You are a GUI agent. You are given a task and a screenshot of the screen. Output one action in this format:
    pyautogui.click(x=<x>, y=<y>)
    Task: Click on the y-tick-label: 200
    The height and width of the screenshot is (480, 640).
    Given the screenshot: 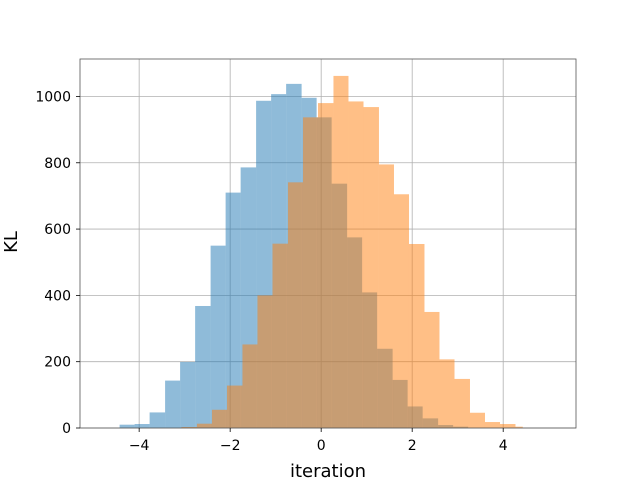 What is the action you would take?
    pyautogui.click(x=57, y=363)
    